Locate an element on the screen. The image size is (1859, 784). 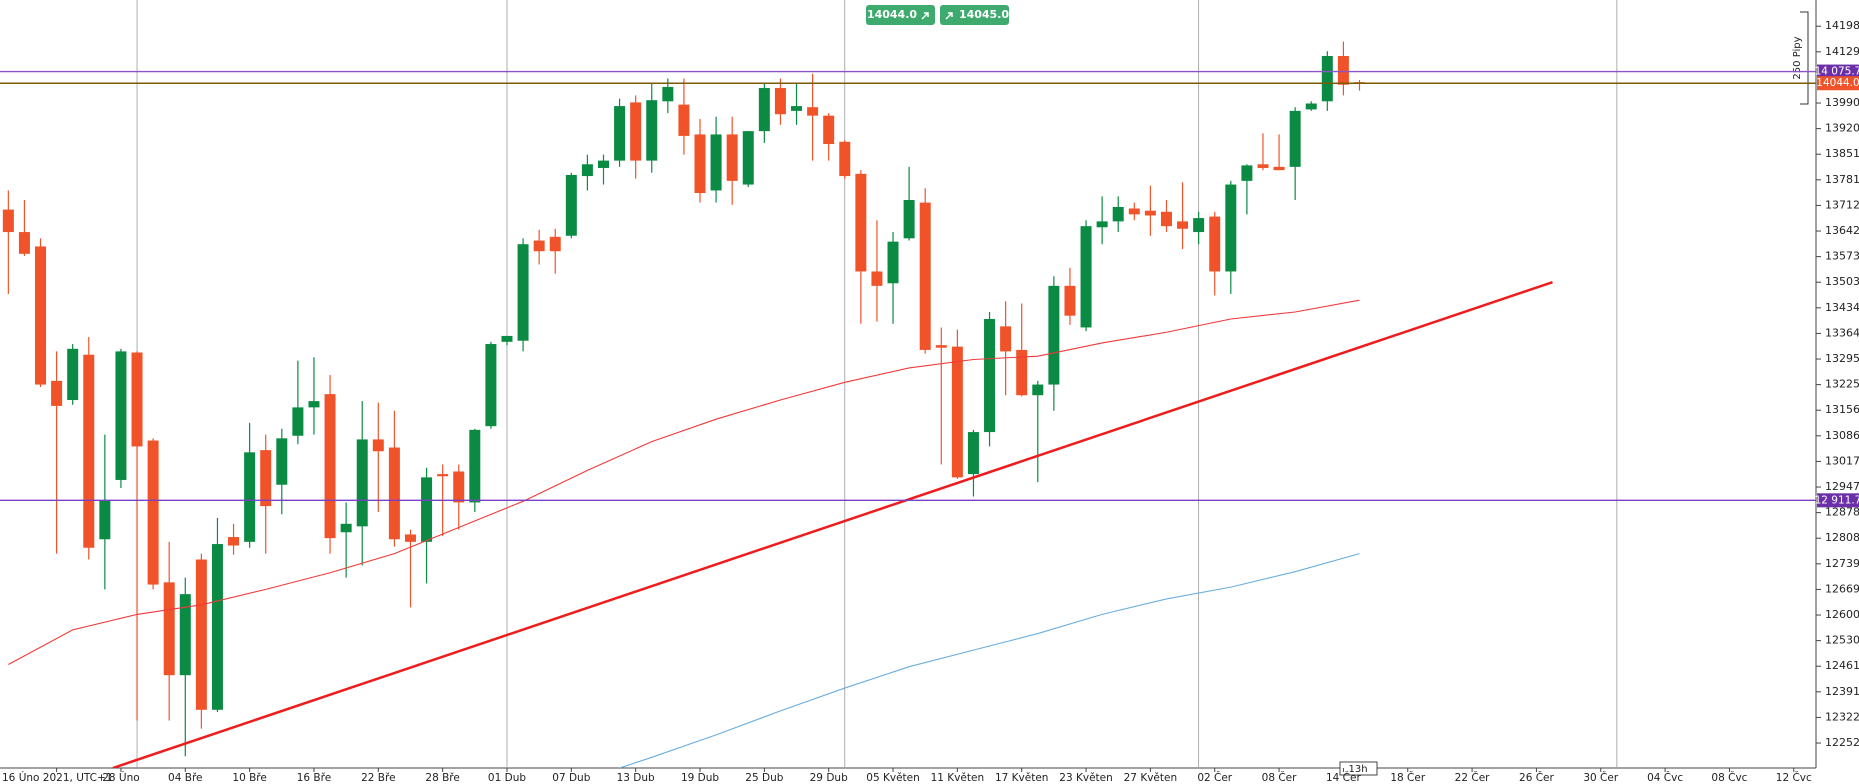
y-tick-label: 13851.3 is located at coordinates (1842, 153).